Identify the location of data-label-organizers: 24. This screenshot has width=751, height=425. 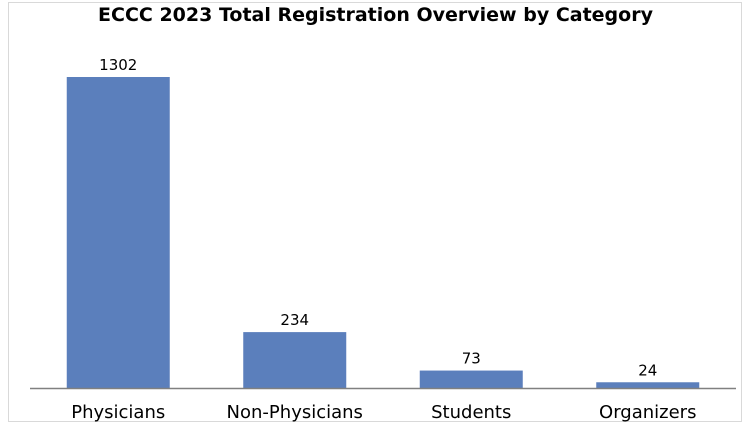
(647, 370).